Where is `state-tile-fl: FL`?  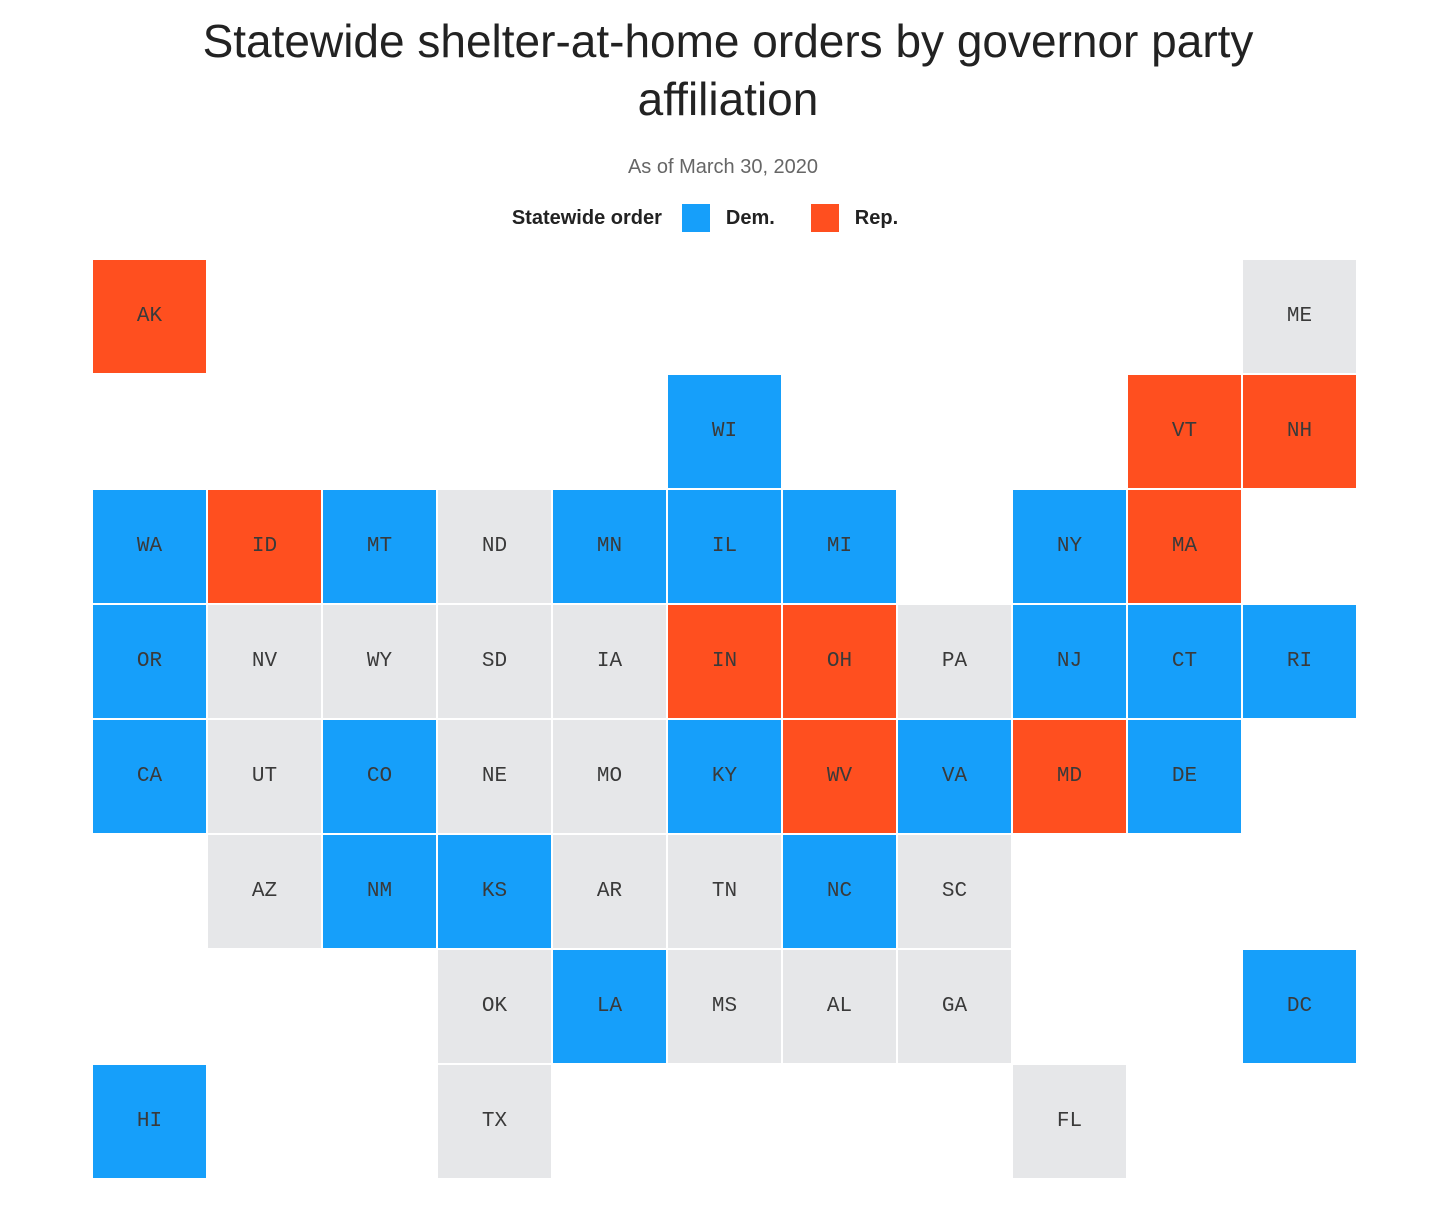
state-tile-fl: FL is located at coordinates (1069, 1121).